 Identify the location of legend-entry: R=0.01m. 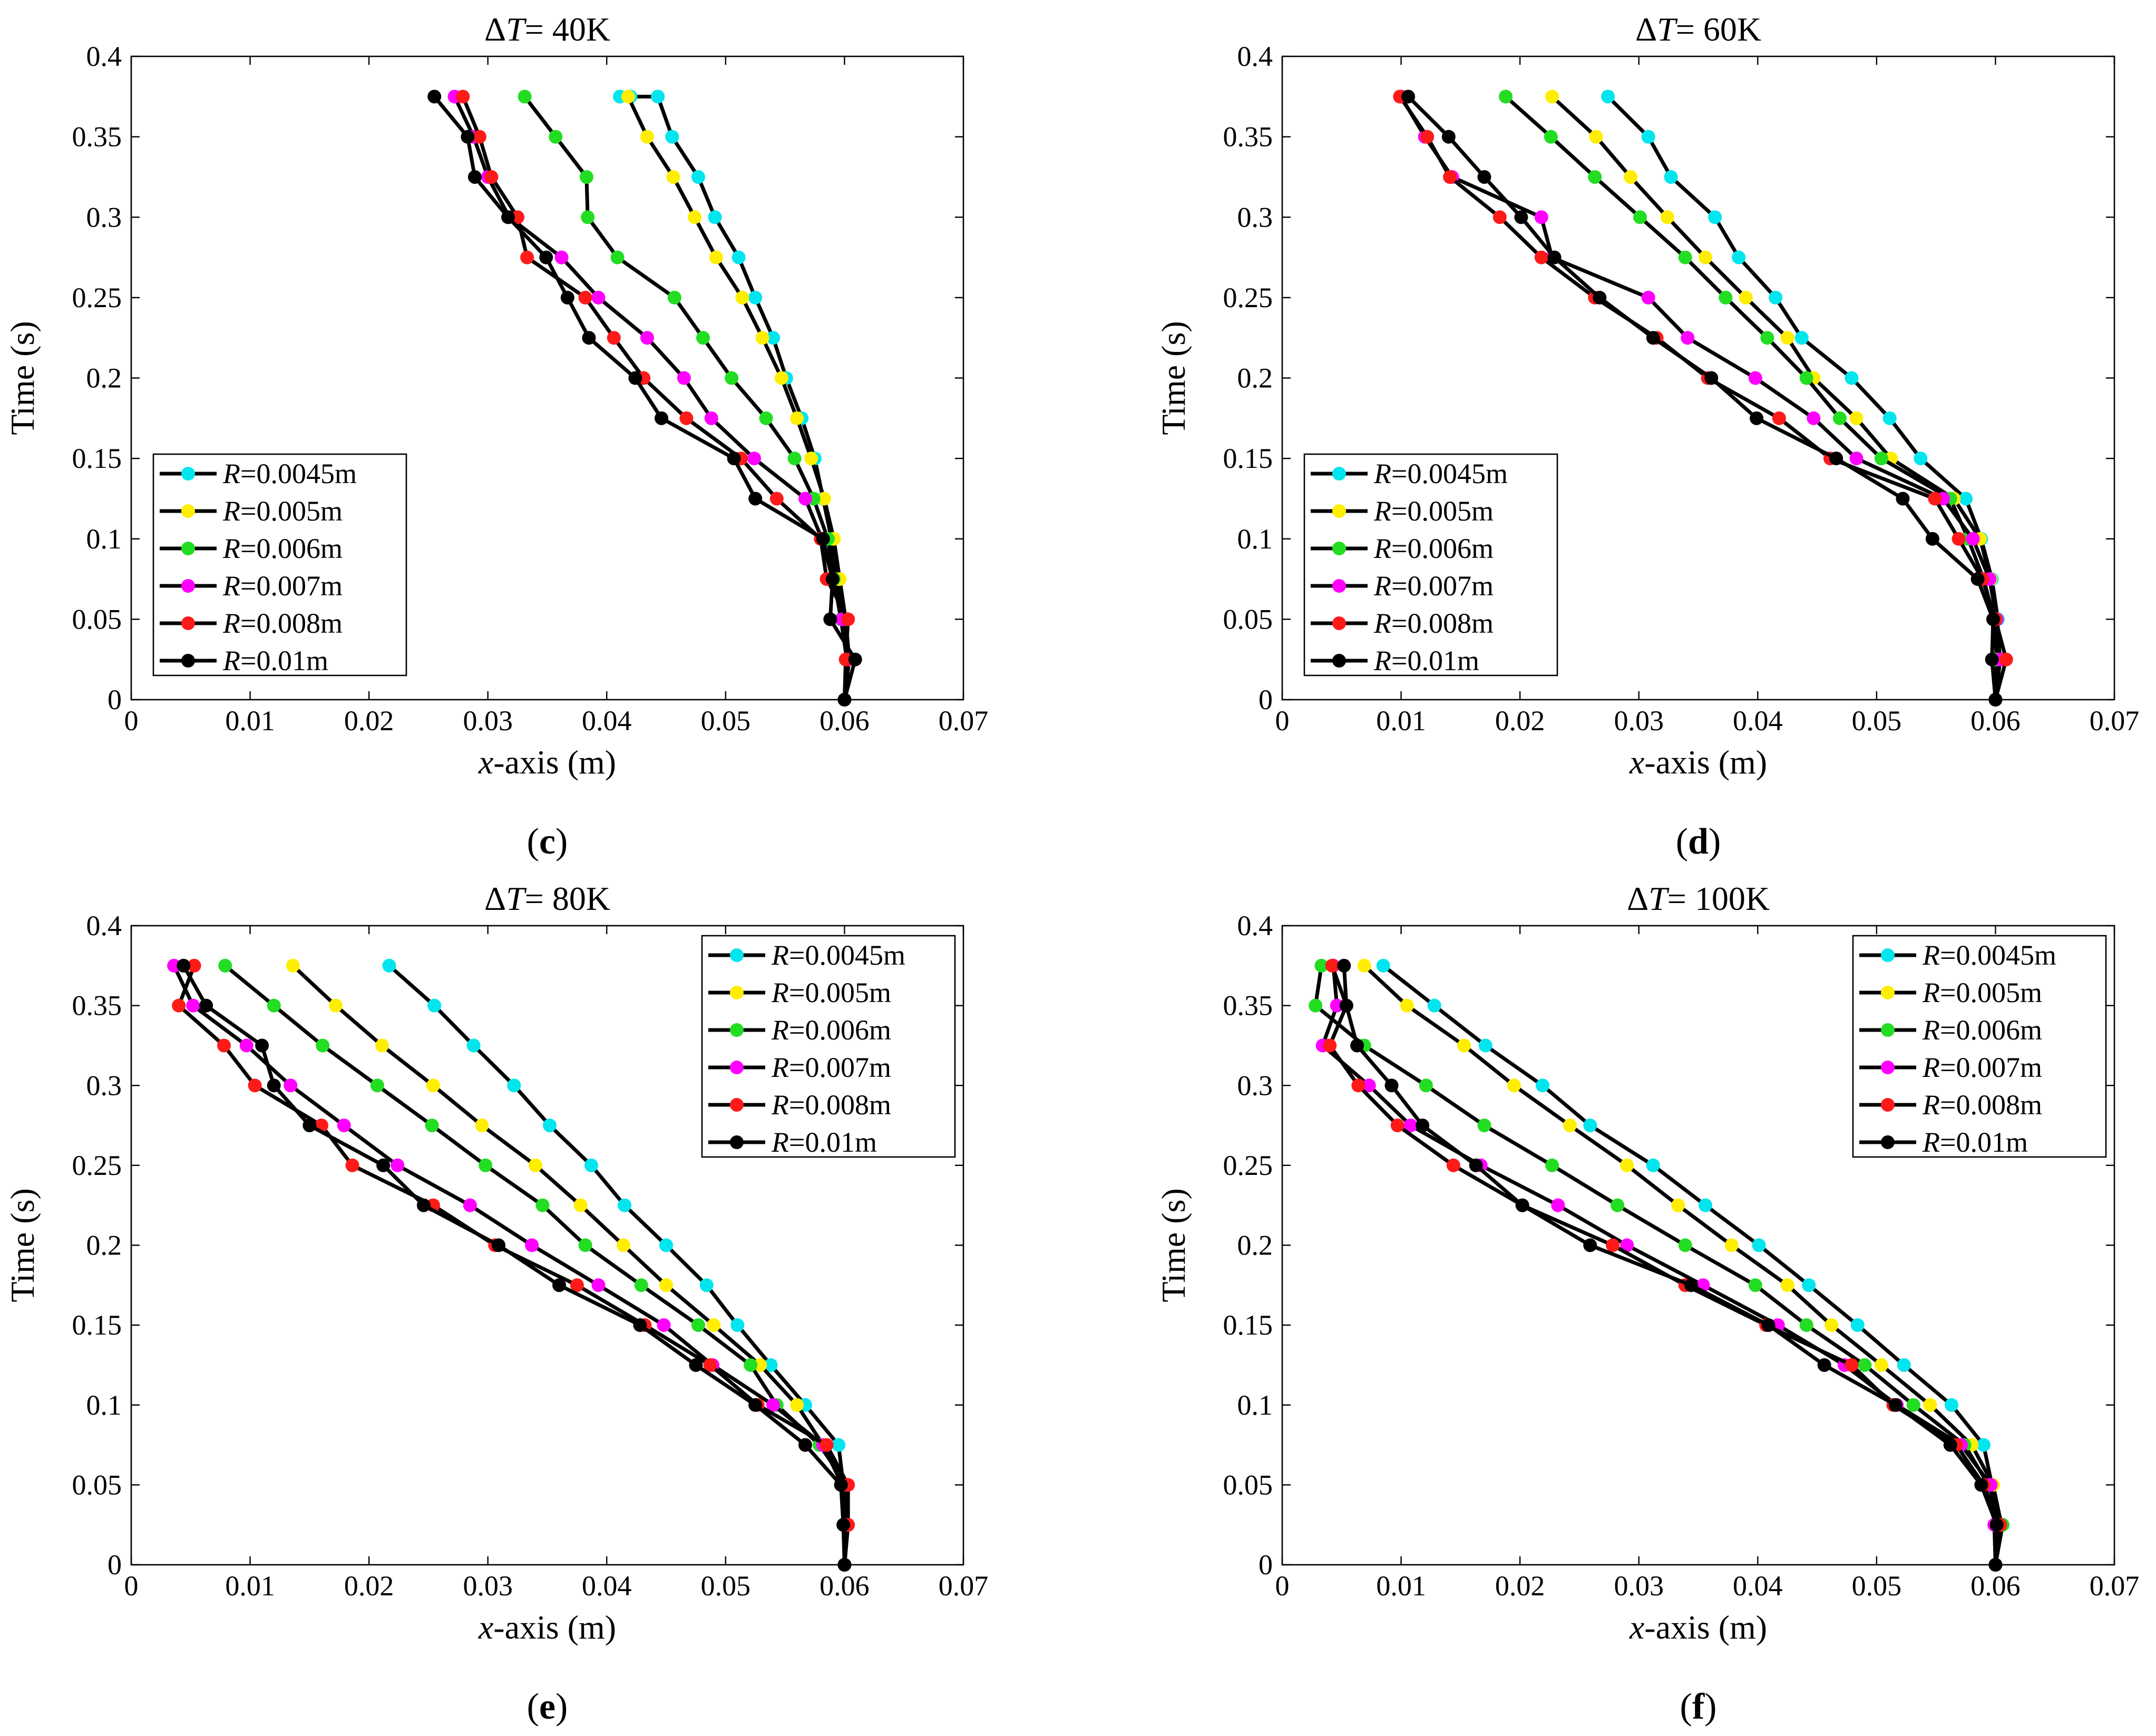
(1943, 1142).